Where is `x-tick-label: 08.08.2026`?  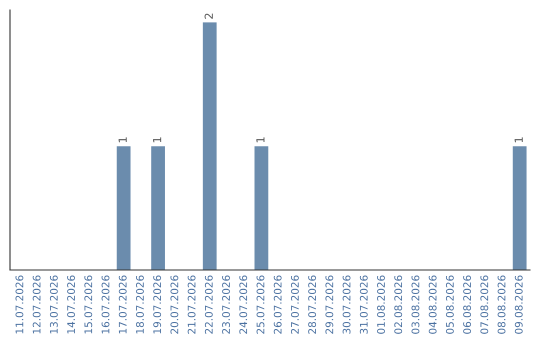
x-tick-label: 08.08.2026 is located at coordinates (502, 305).